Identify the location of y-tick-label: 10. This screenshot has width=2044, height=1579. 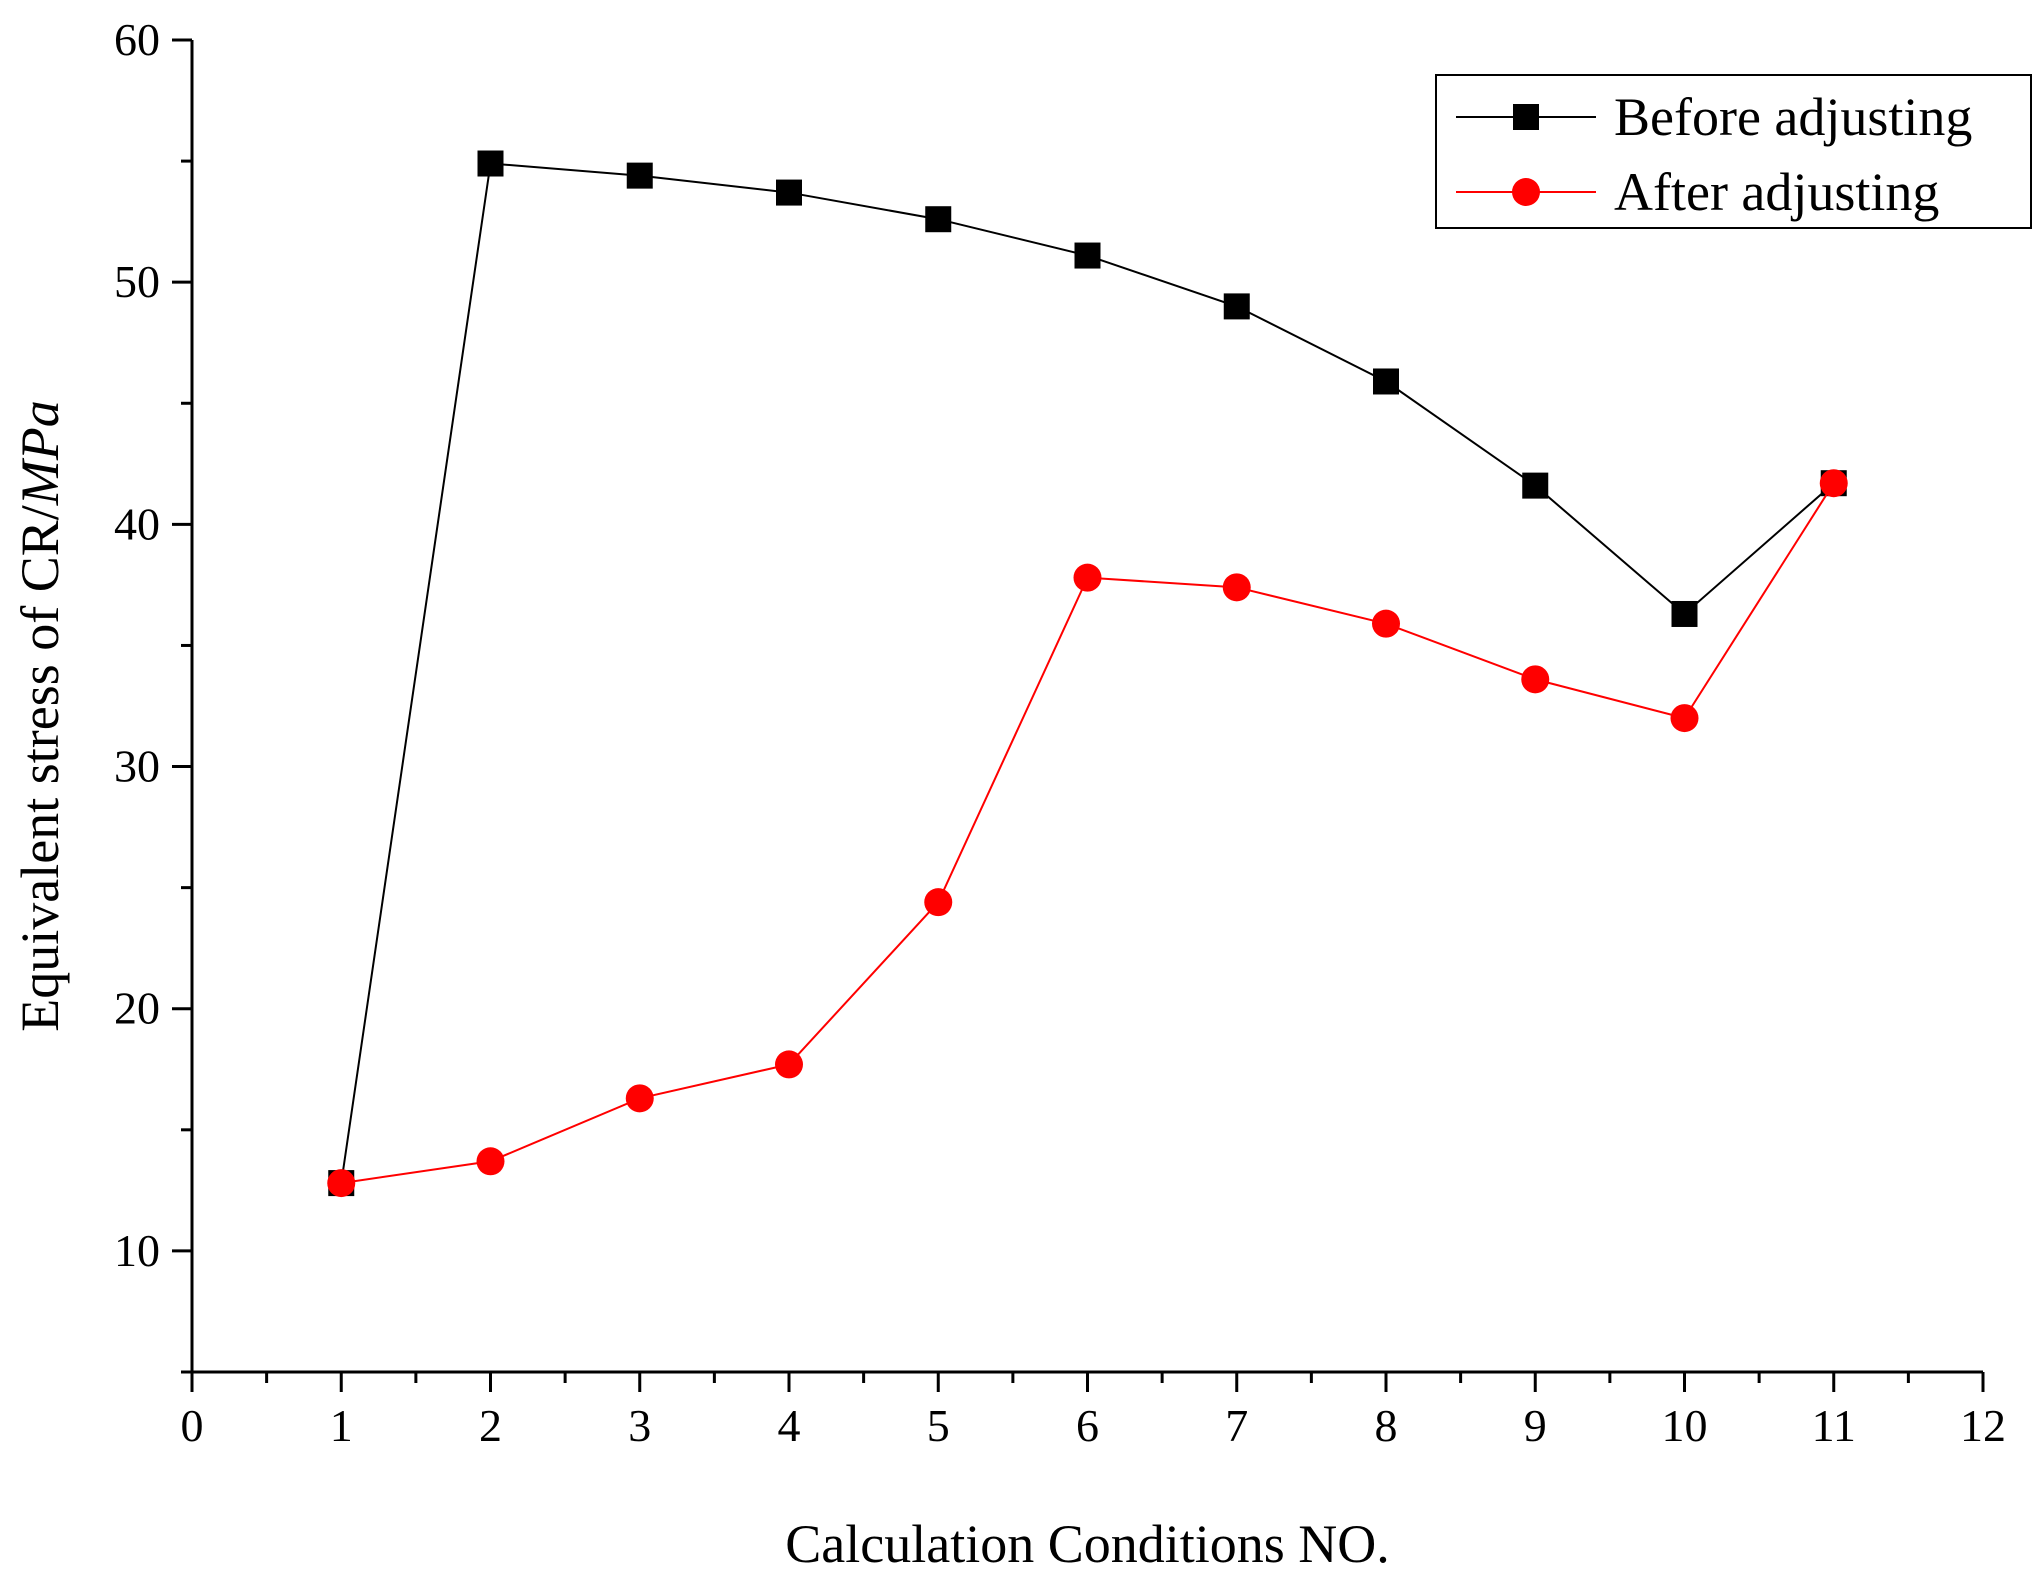
(137, 1250).